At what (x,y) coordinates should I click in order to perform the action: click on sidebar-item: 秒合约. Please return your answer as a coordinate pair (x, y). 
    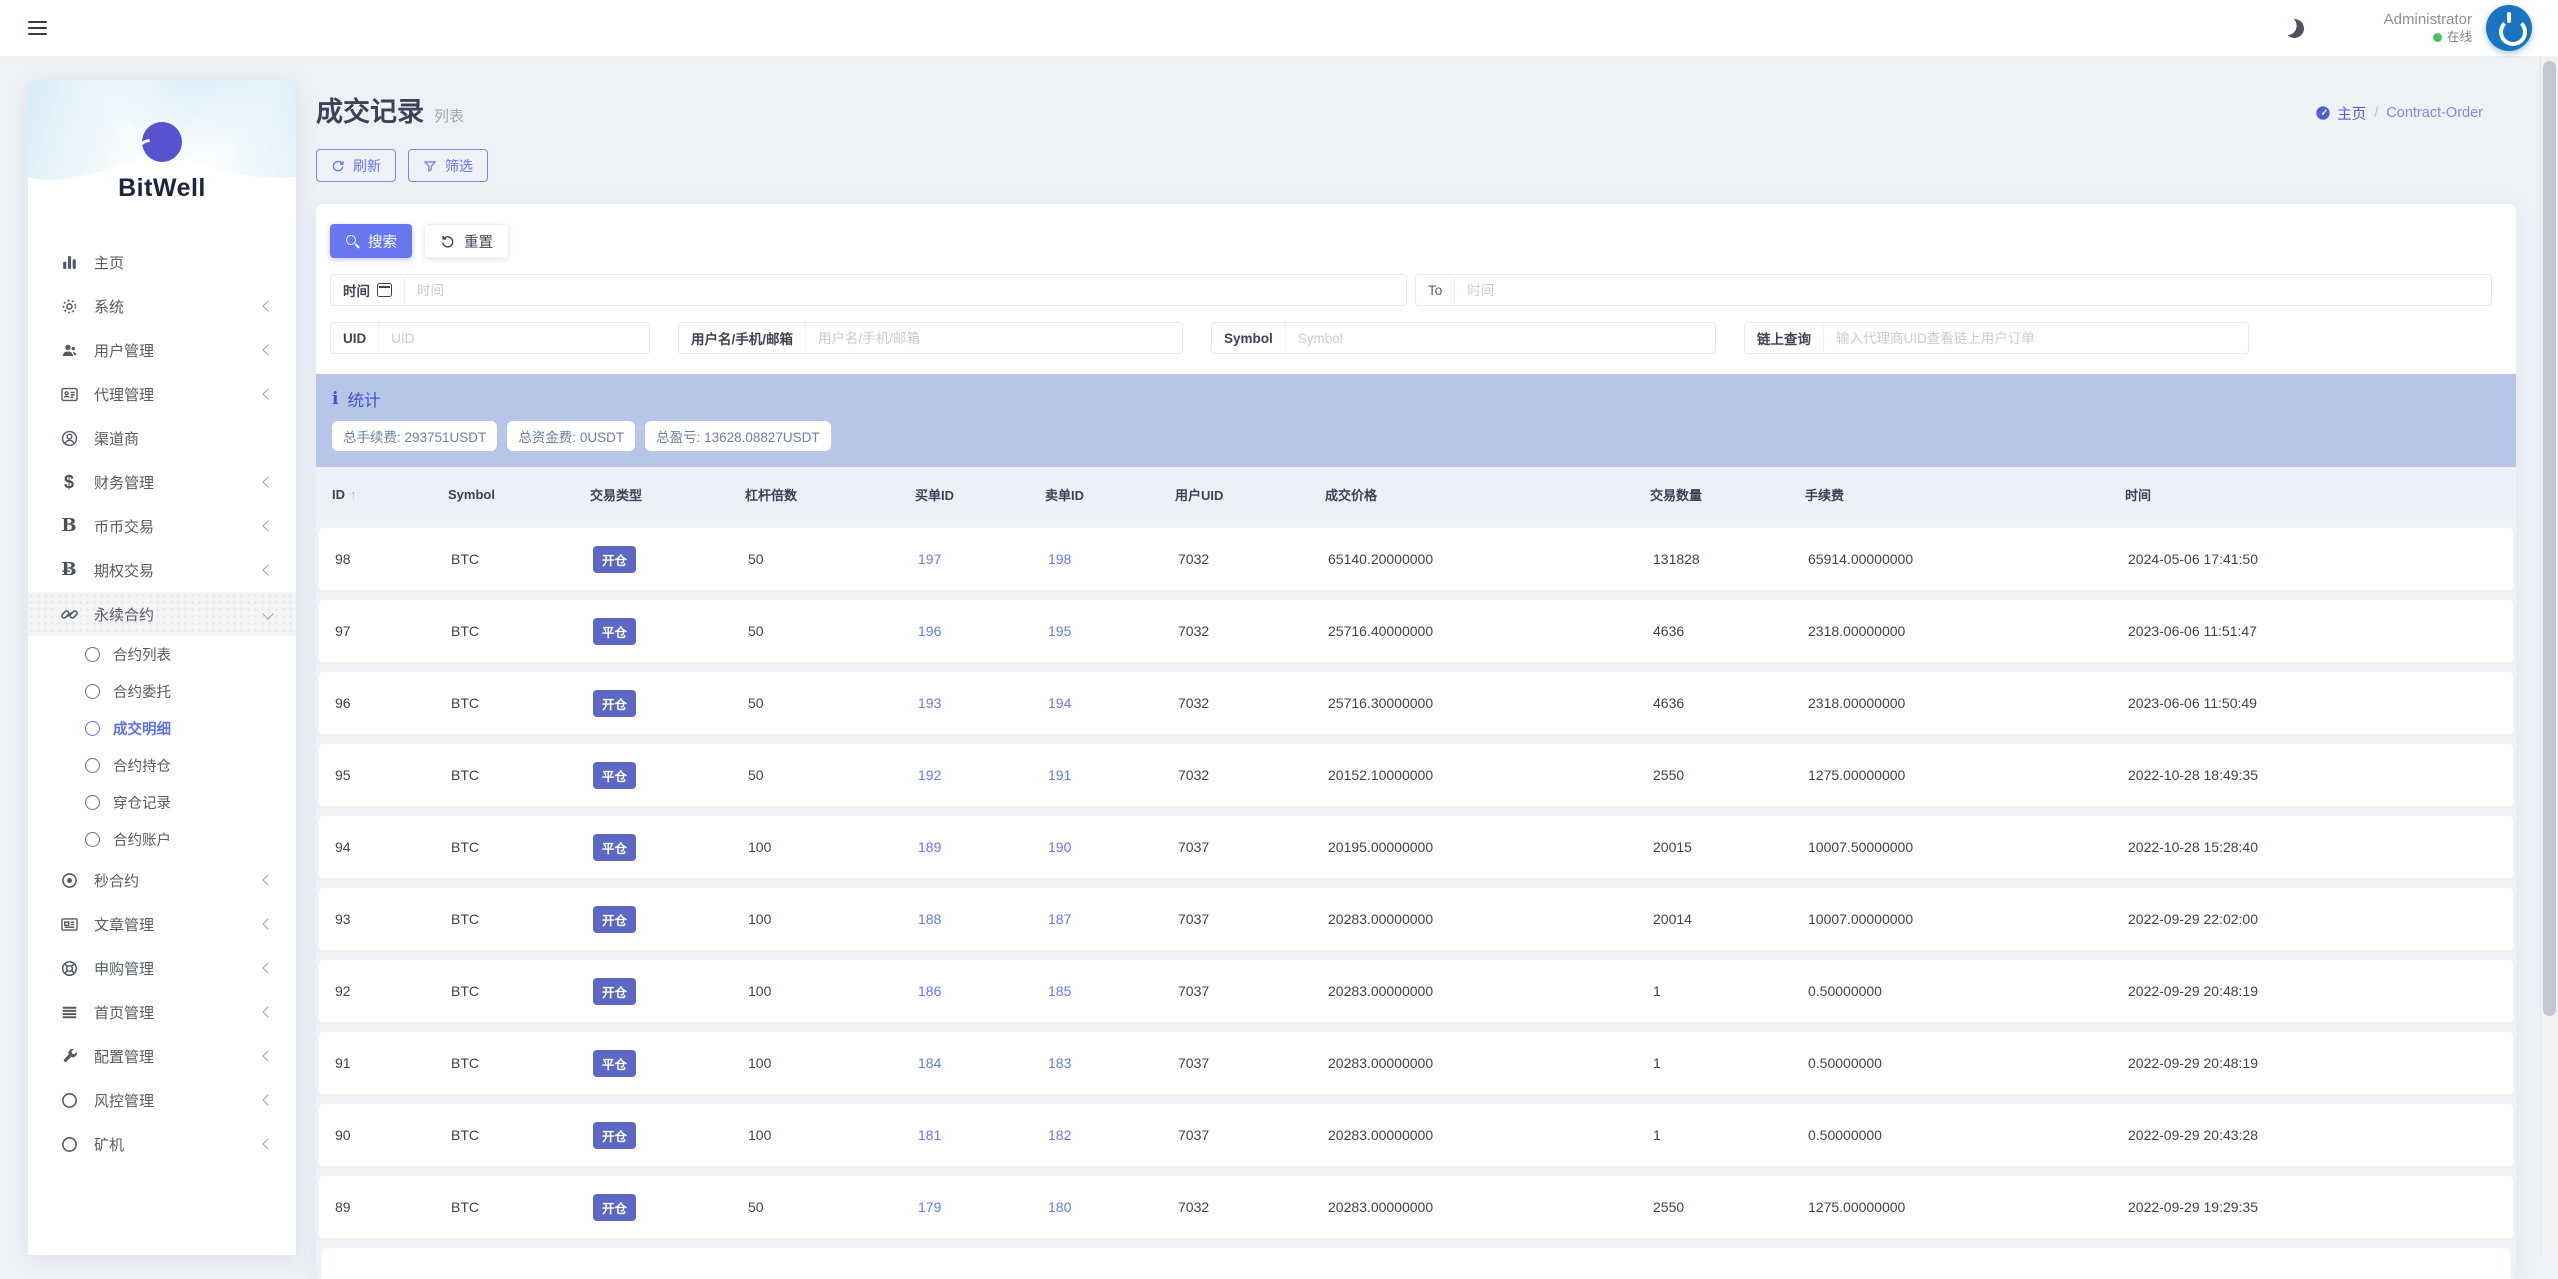
    Looking at the image, I should click on (162, 880).